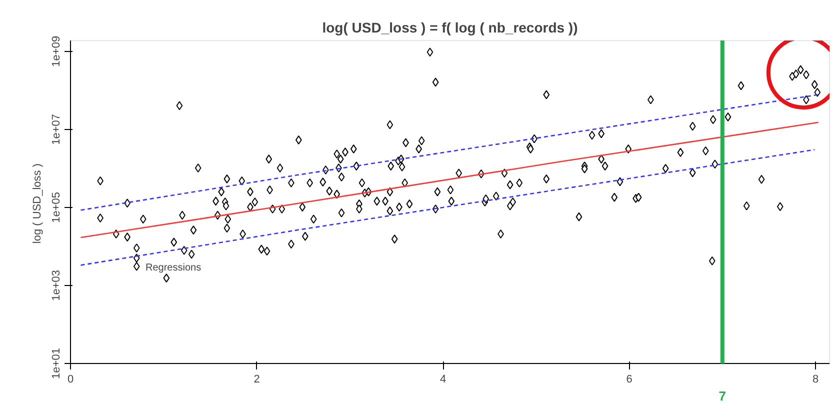  I want to click on ref-line-label: 7, so click(722, 395).